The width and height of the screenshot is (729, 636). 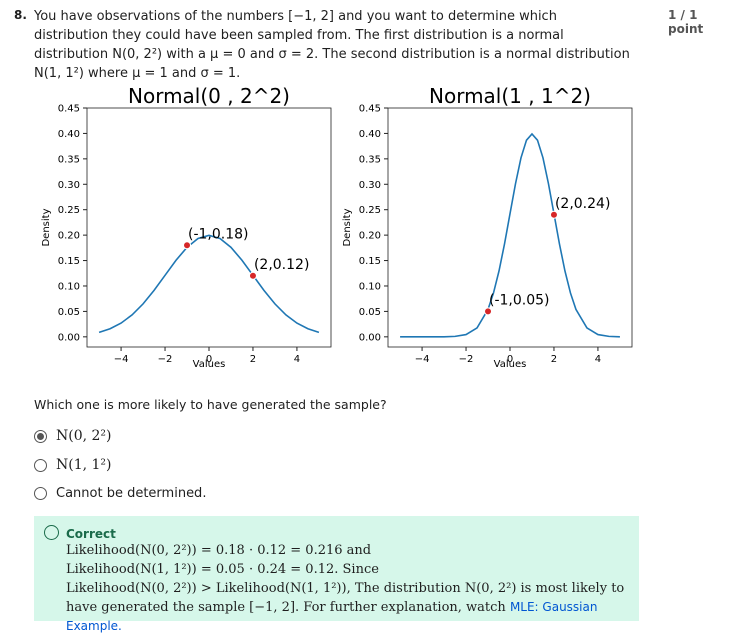 I want to click on option: N(1, 1²), so click(x=73, y=465).